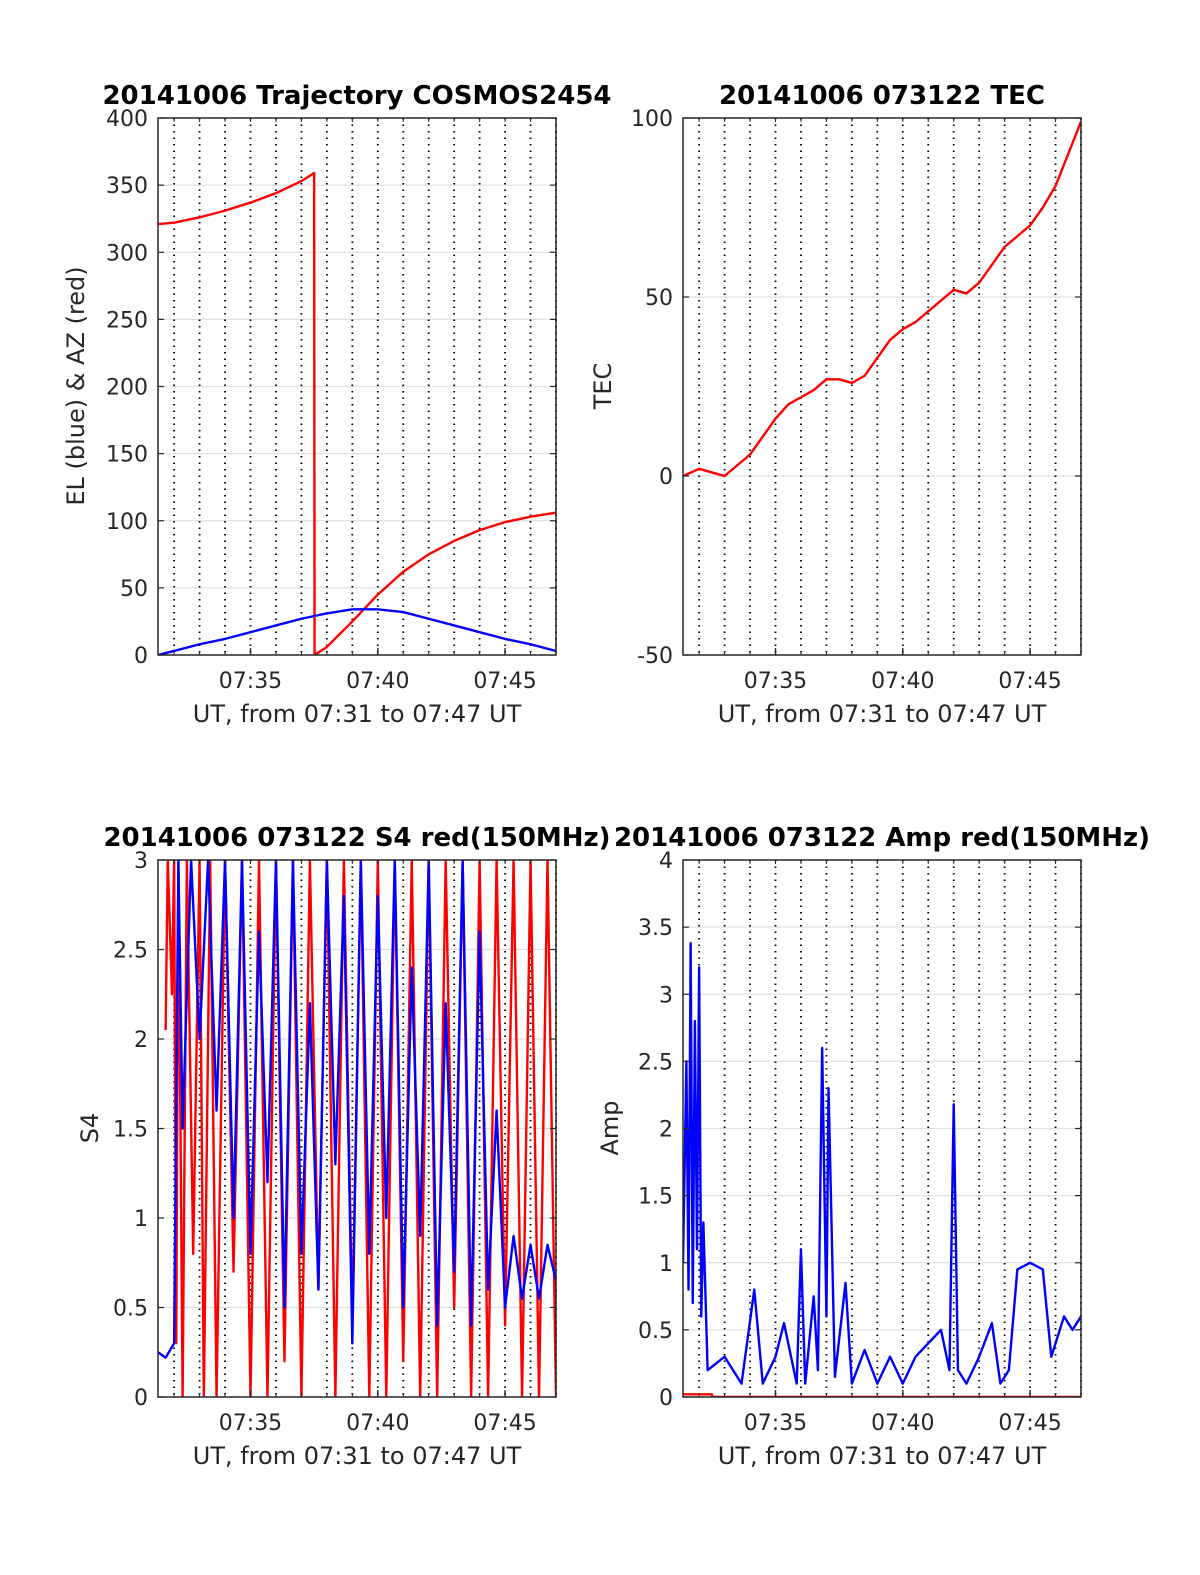  I want to click on xlabel-amp: UT, from 07:31 to 07:47 UT, so click(882, 1456).